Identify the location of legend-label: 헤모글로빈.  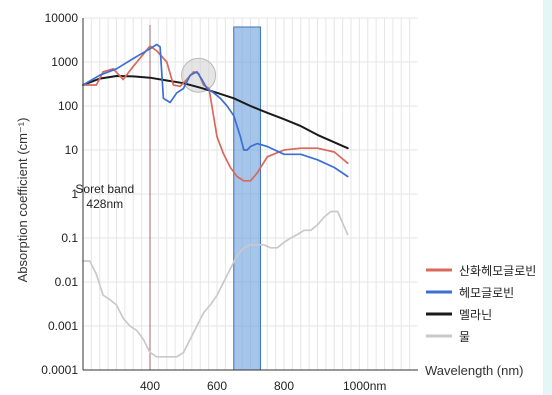
(486, 293).